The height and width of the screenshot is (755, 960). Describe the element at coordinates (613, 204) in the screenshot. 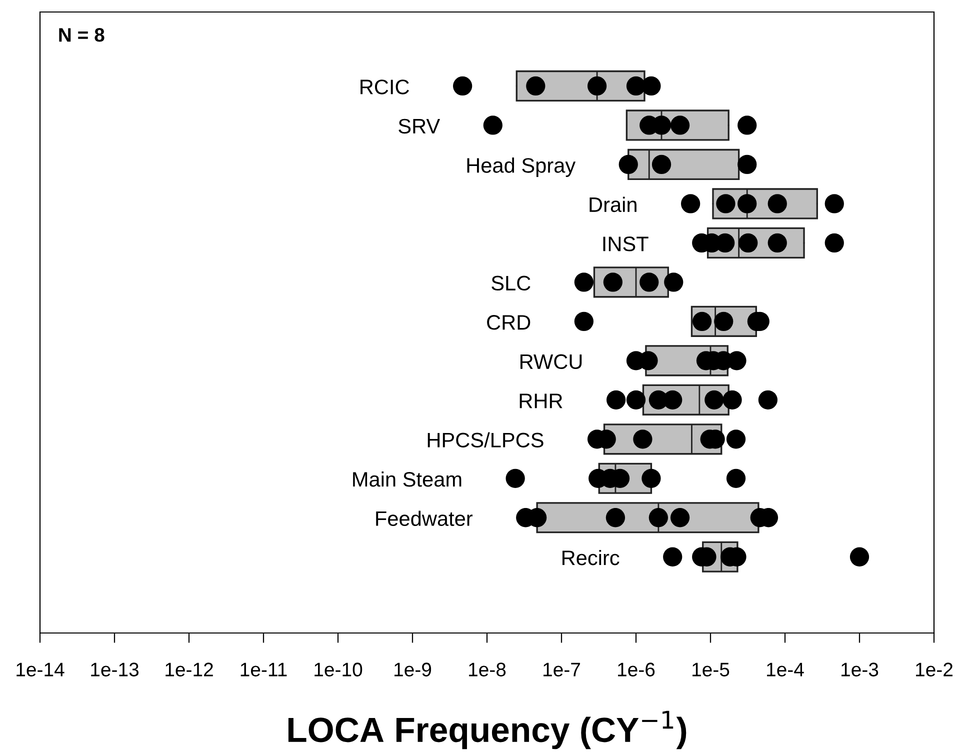

I see `y-tick-label: Drain` at that location.